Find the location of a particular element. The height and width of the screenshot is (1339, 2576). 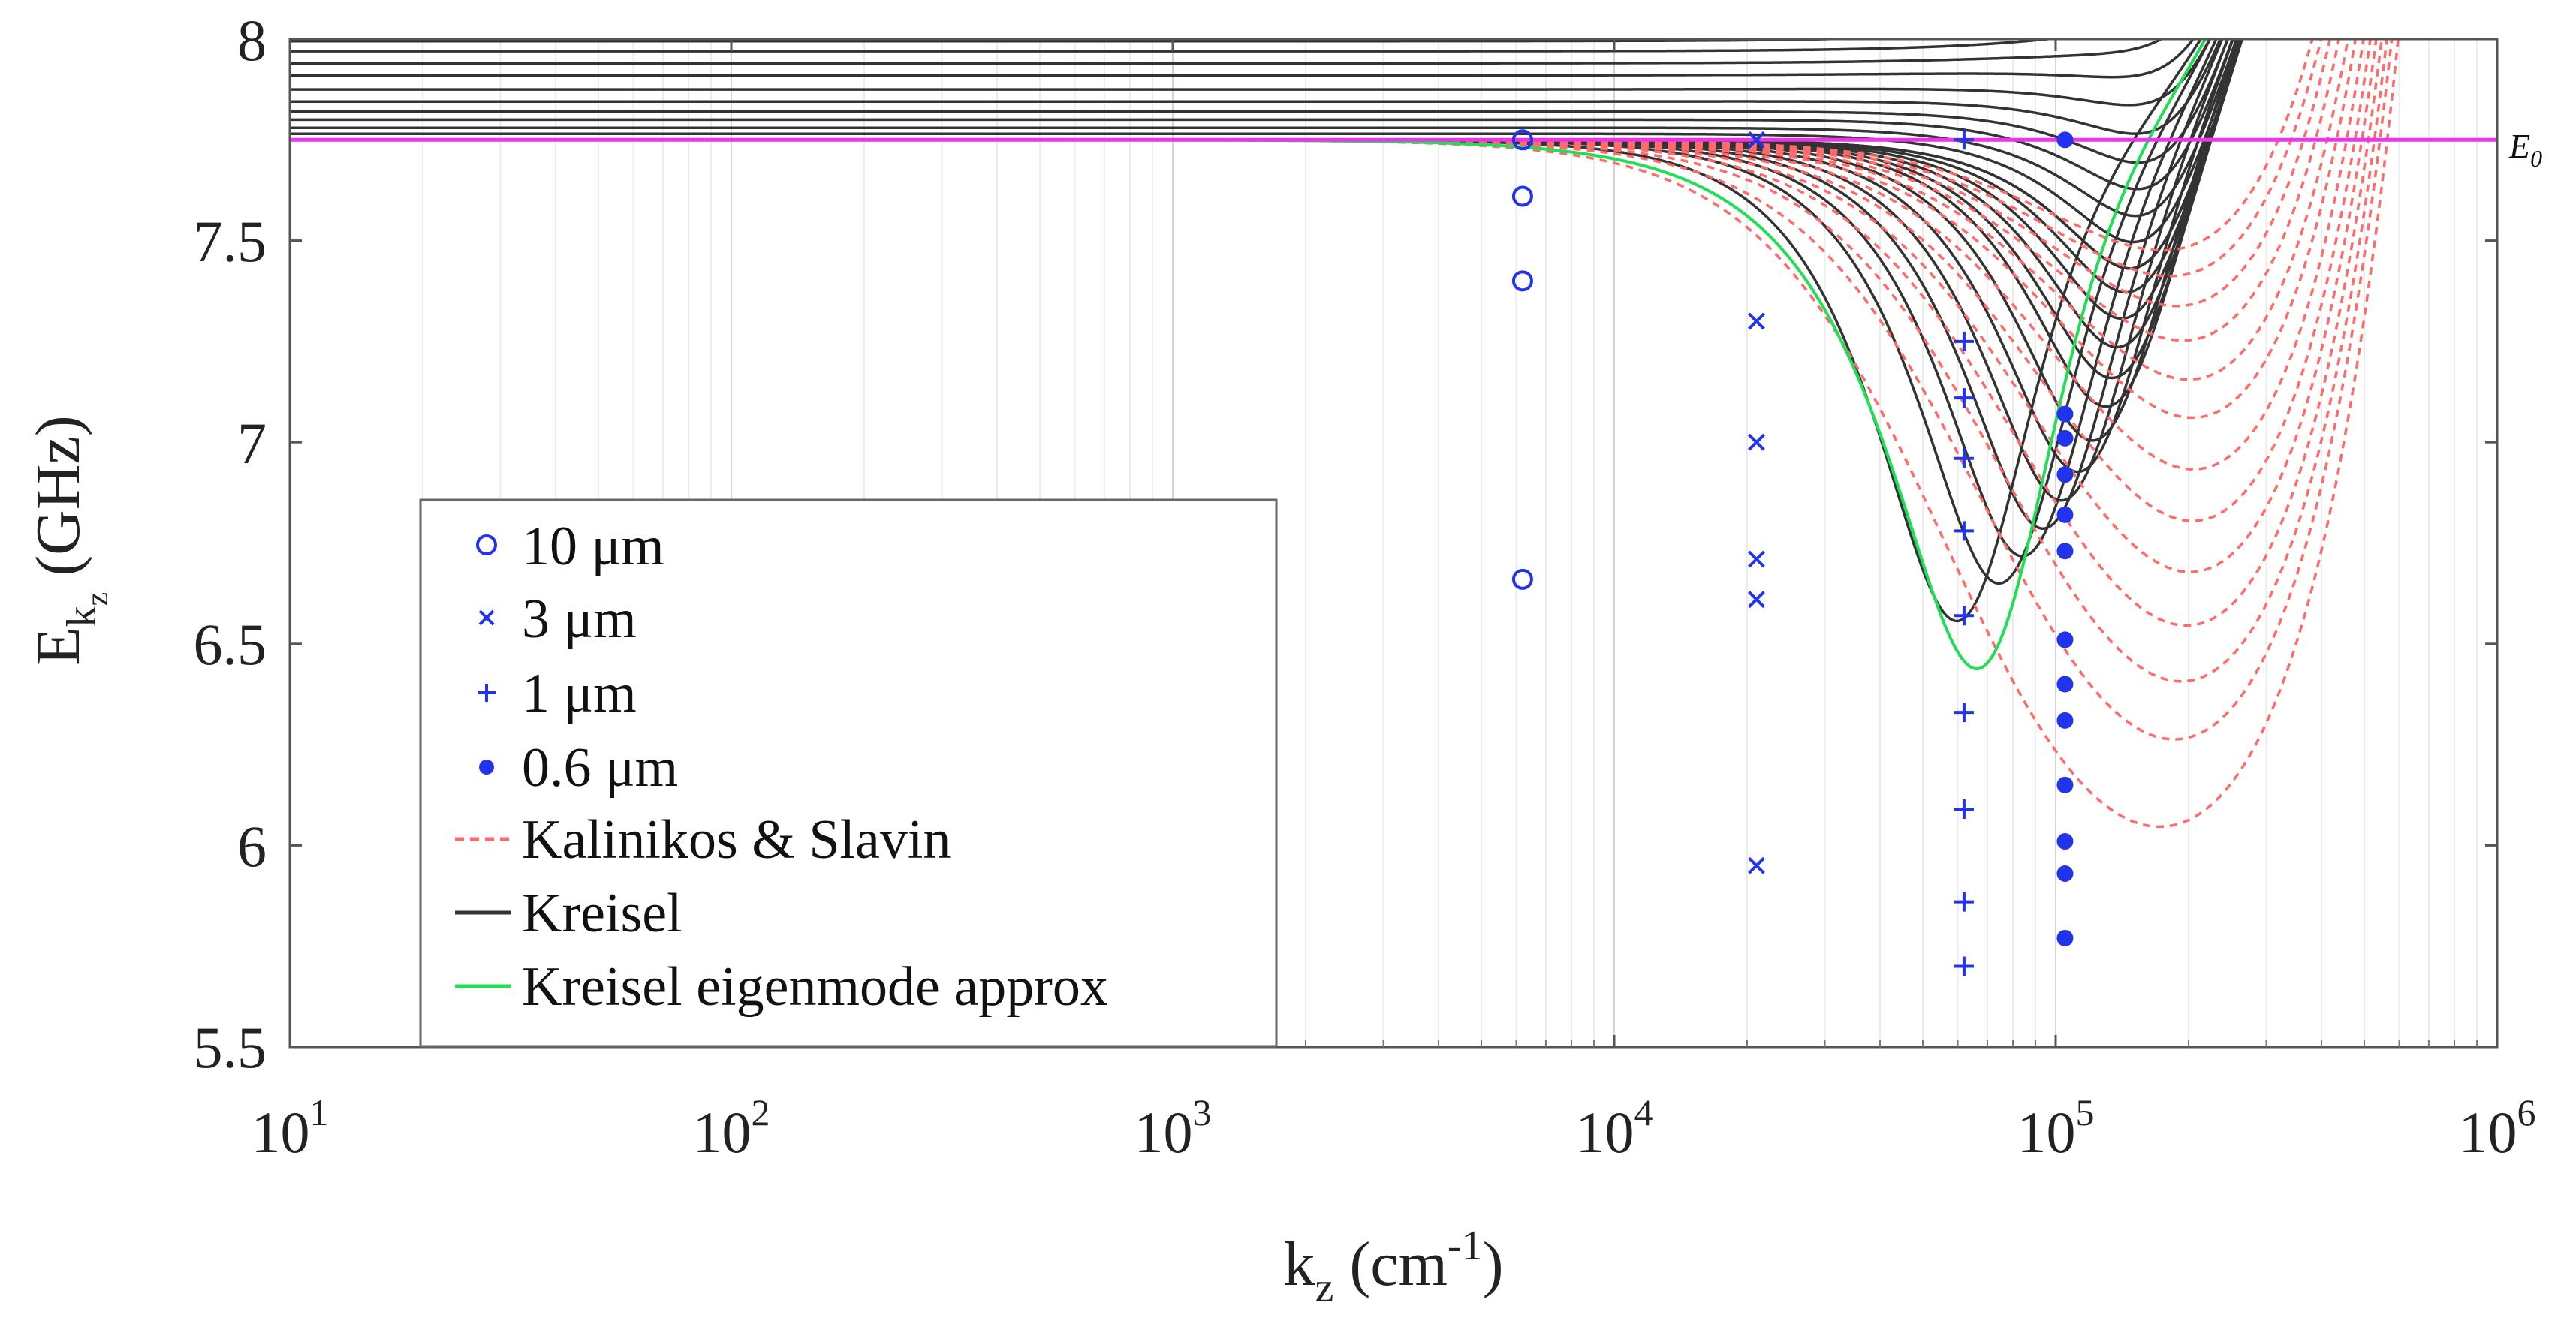

x-tick-labels: 10¹ 10² 10³ 10⁴ 10⁵ 10⁶ is located at coordinates (1394, 1128).